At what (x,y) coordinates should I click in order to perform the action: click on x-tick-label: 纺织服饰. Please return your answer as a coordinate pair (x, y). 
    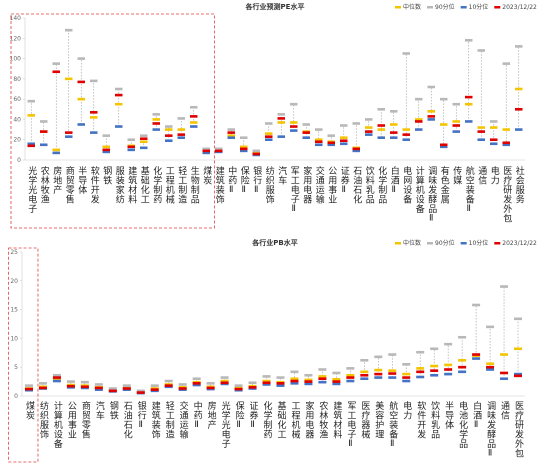
    Looking at the image, I should click on (43, 420).